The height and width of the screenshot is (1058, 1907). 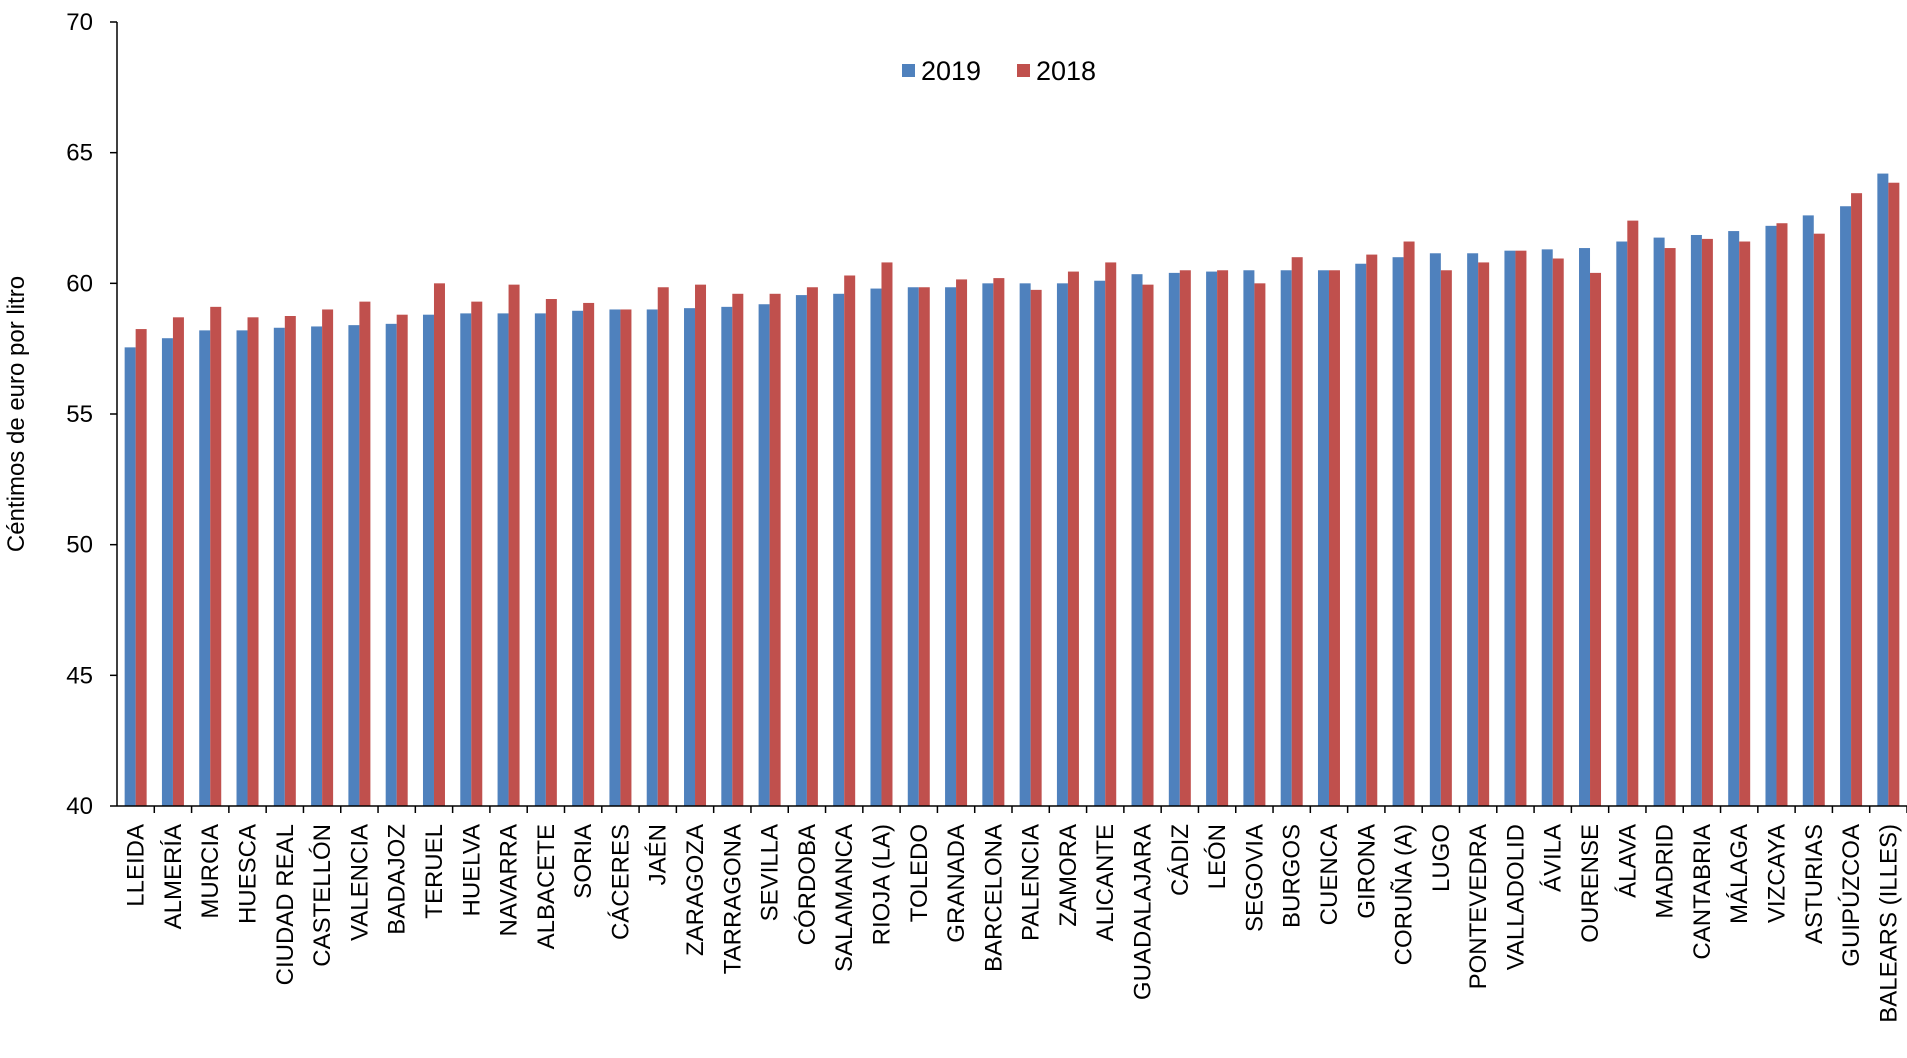 What do you see at coordinates (79, 414) in the screenshot?
I see `y-tick-label: 55` at bounding box center [79, 414].